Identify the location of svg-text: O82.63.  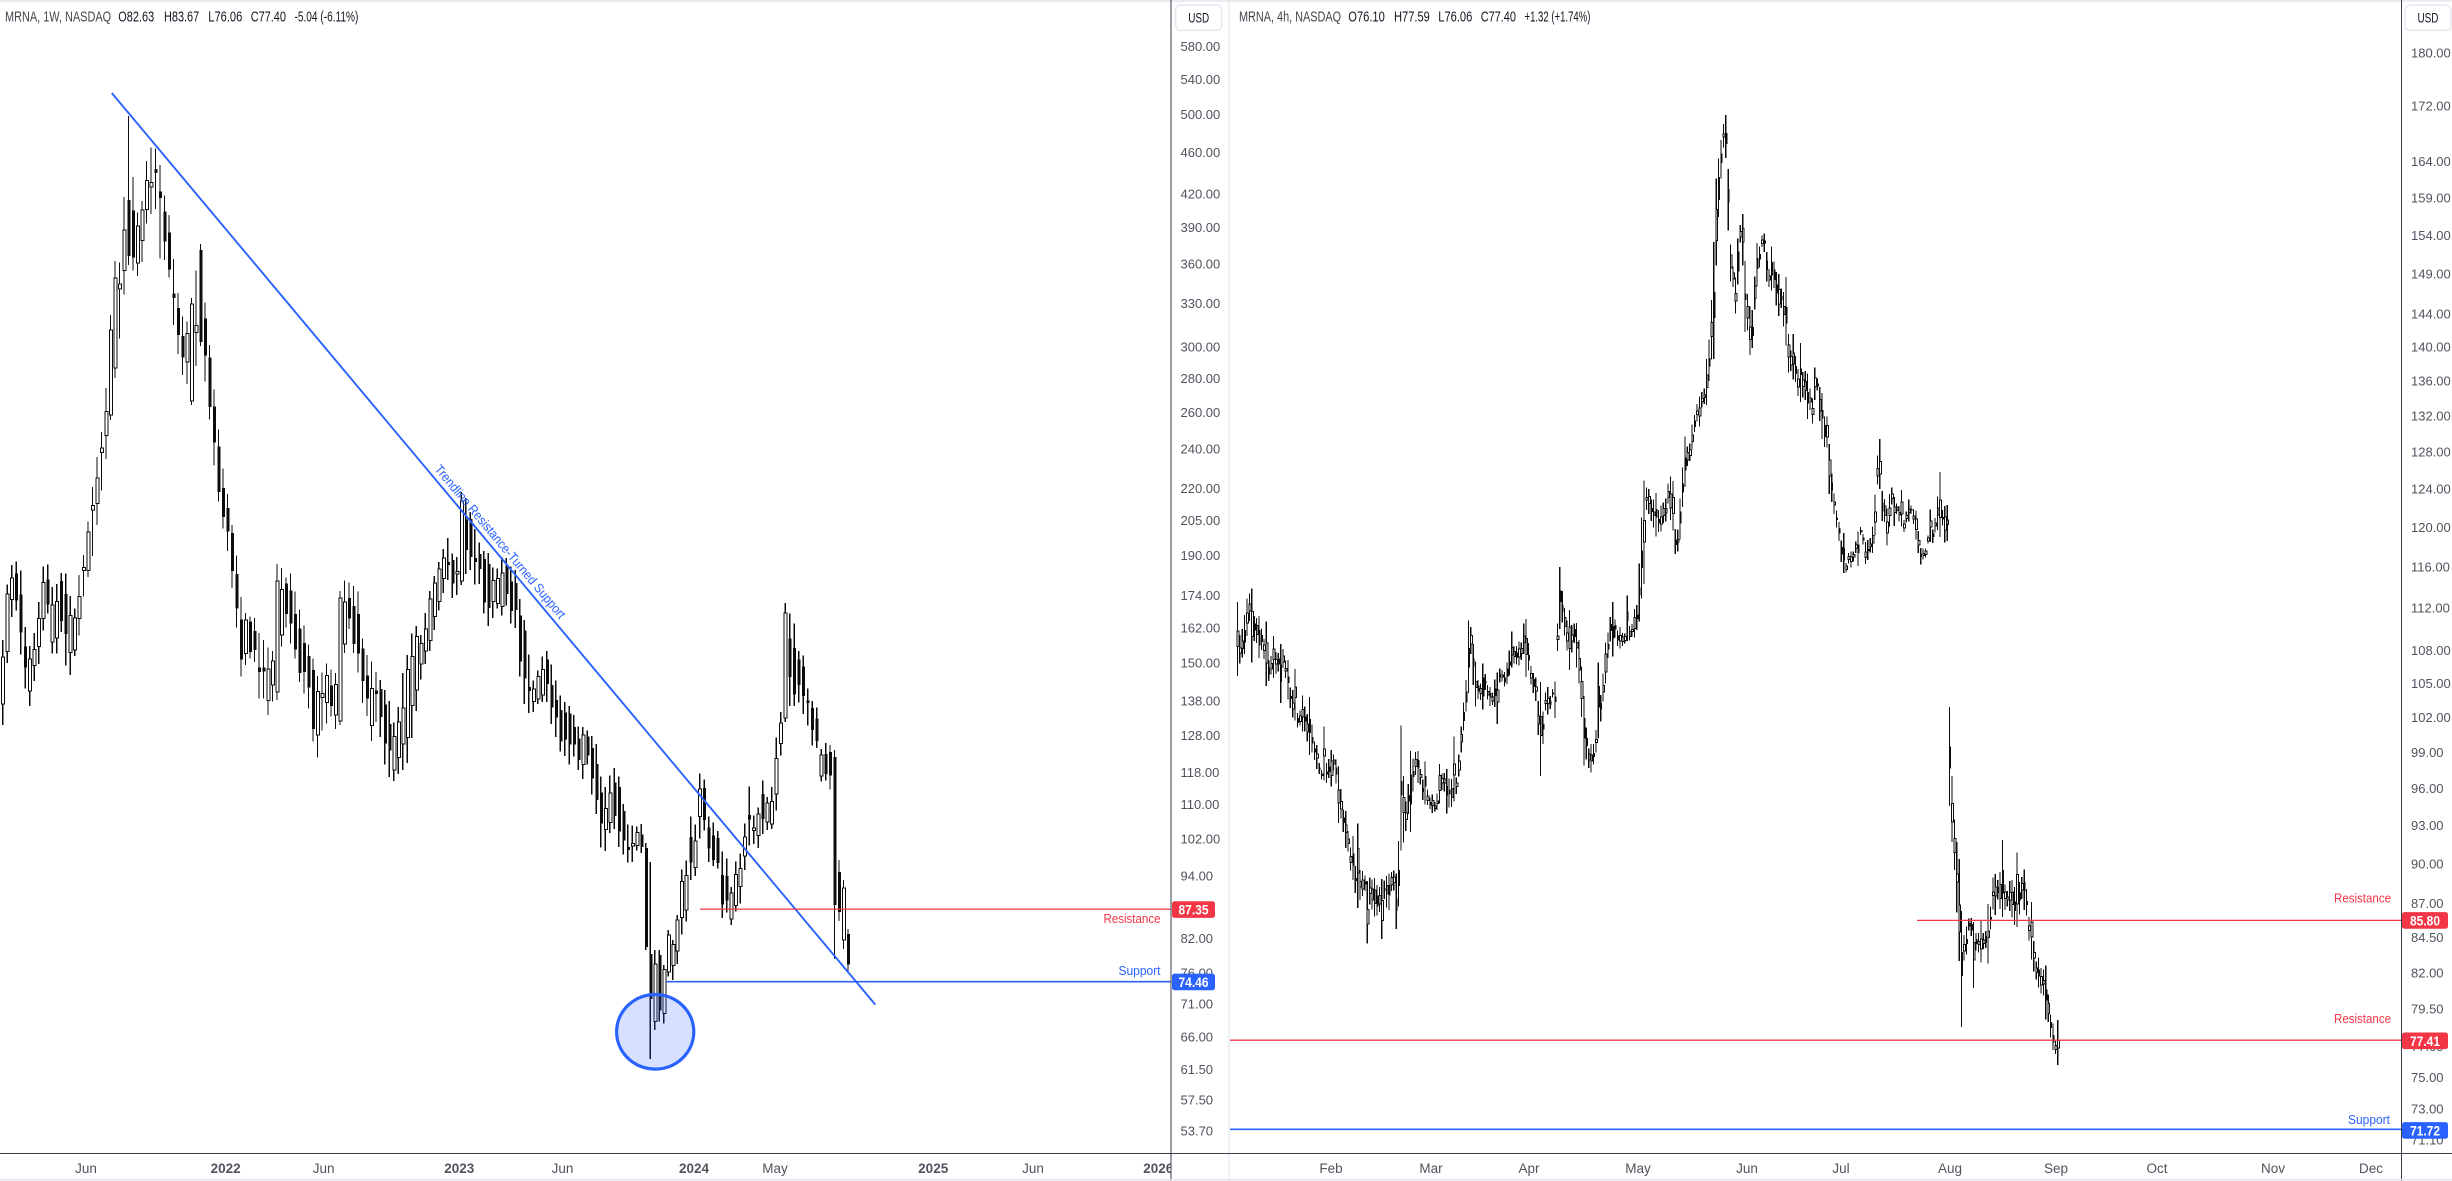
(136, 17).